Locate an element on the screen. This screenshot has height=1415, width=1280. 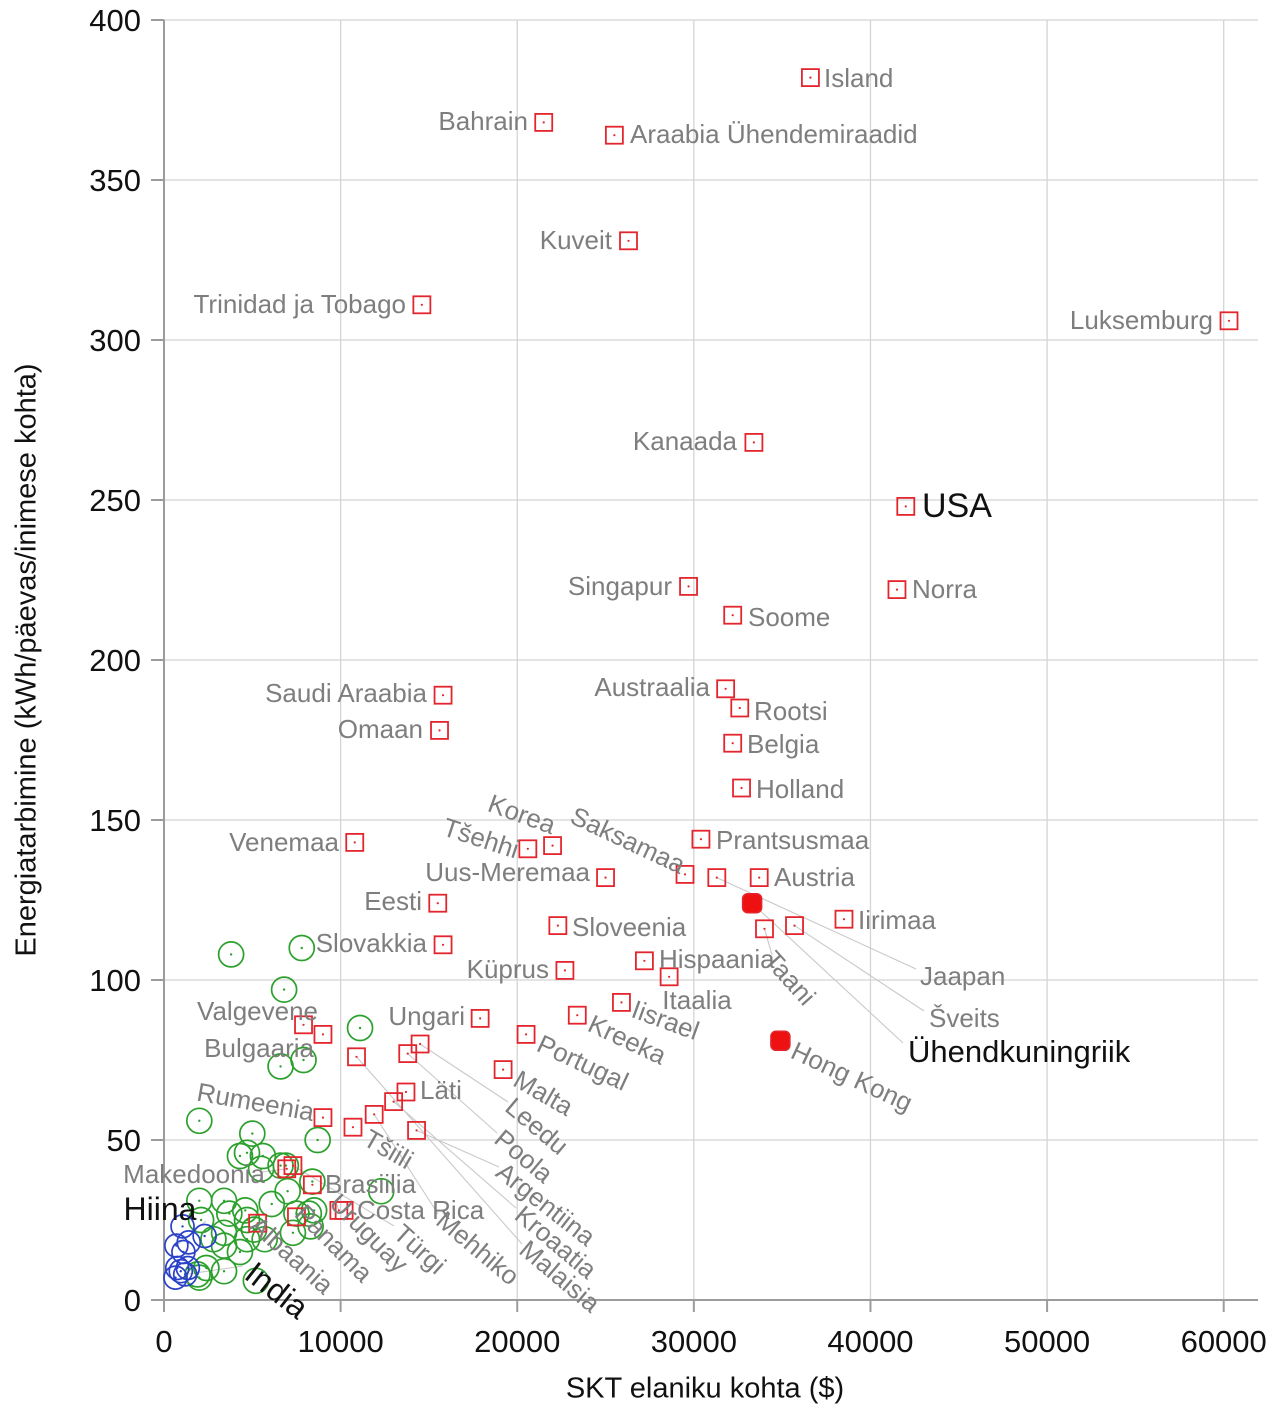
marker-dot-ungari is located at coordinates (480, 1018).